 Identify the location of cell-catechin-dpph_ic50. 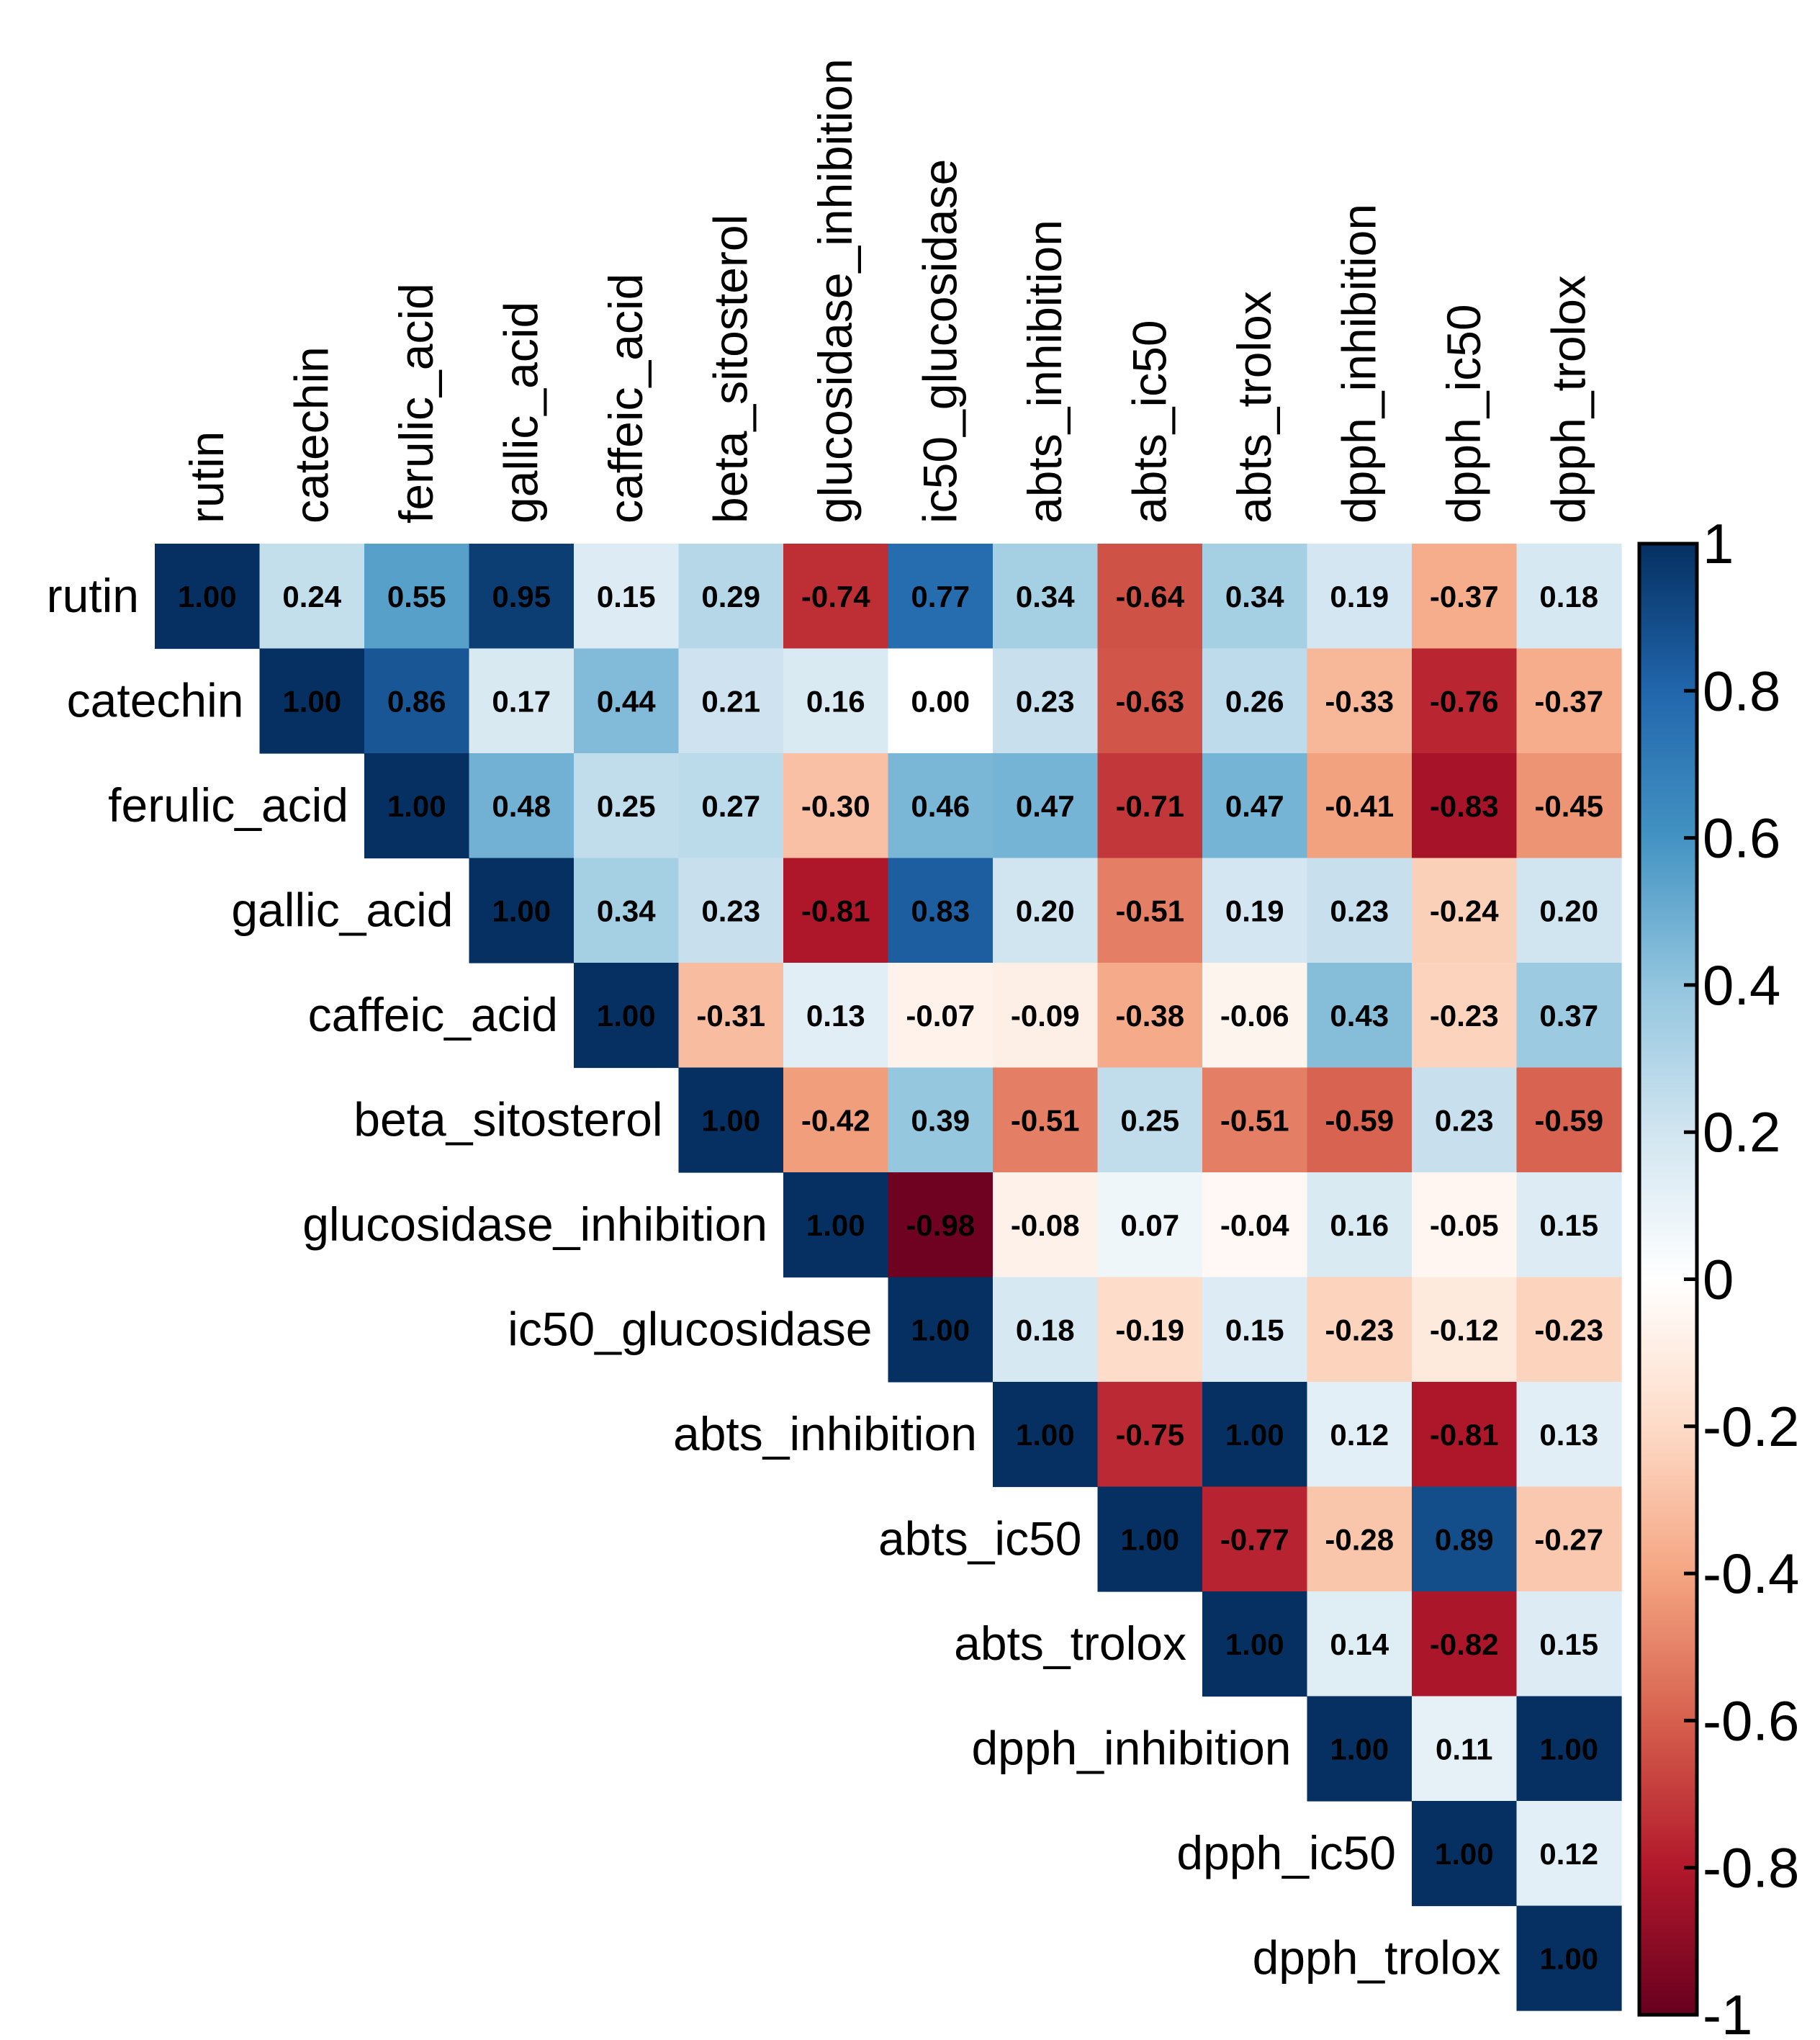
(1465, 701).